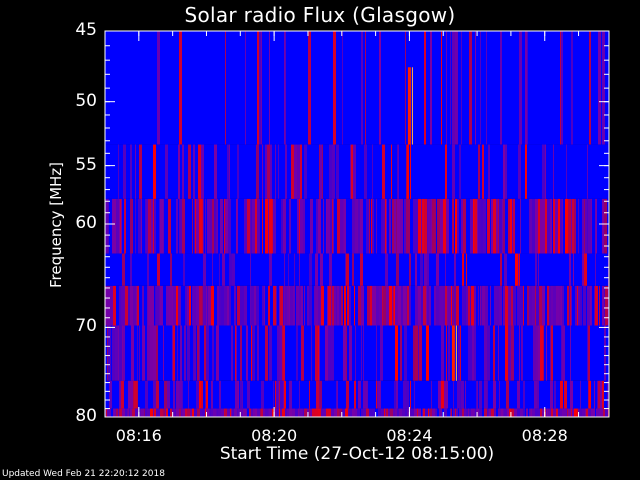  I want to click on x-tick-label: 08:24, so click(409, 435).